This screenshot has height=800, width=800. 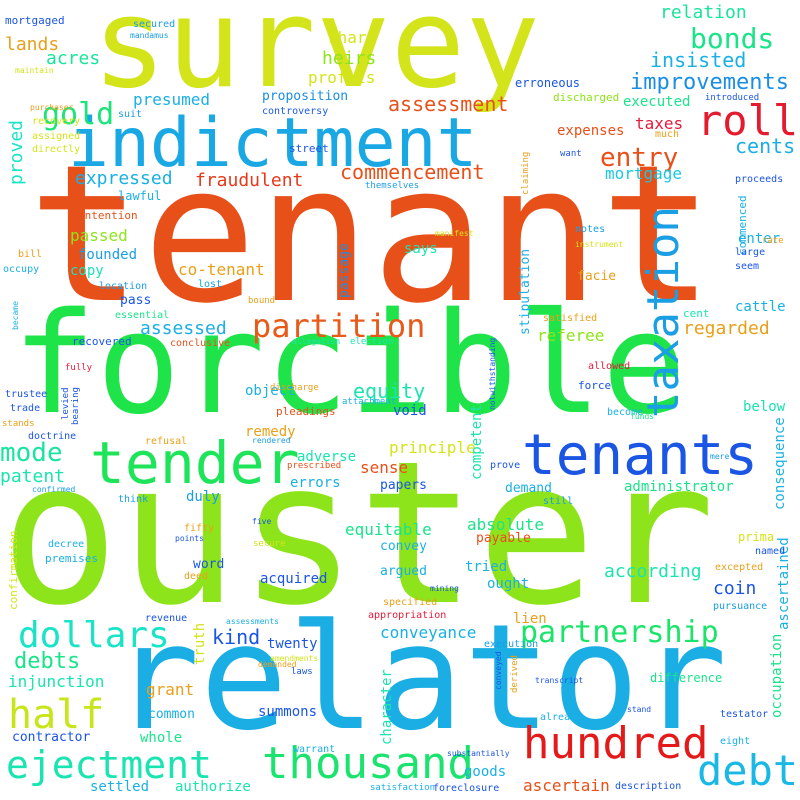 What do you see at coordinates (236, 637) in the screenshot?
I see `word-kind: kind` at bounding box center [236, 637].